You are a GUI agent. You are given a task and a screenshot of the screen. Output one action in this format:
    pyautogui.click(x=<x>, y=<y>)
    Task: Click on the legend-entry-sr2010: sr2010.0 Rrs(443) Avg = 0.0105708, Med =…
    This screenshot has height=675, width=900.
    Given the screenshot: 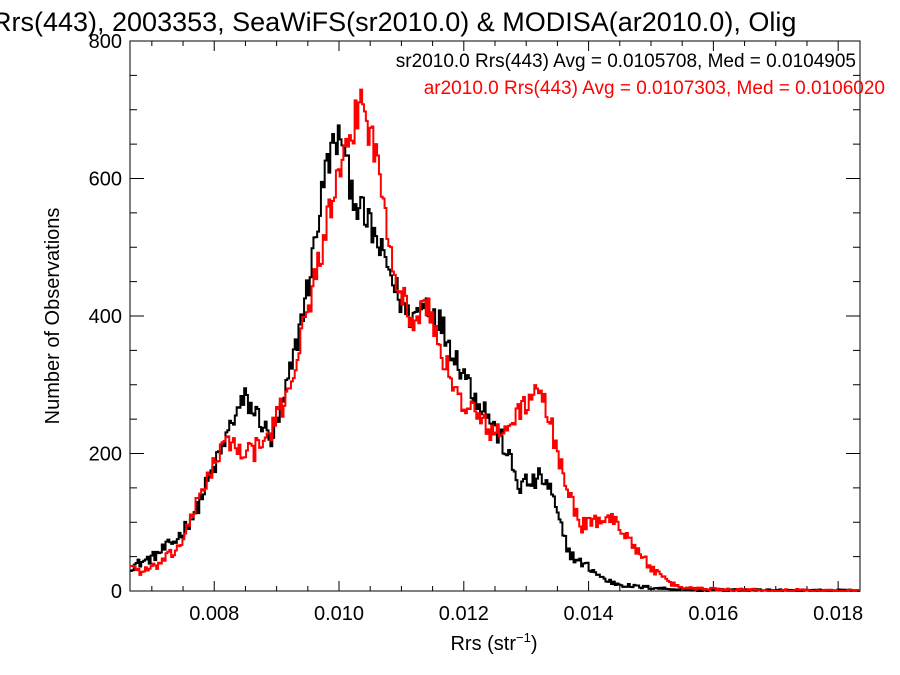 What is the action you would take?
    pyautogui.click(x=626, y=61)
    